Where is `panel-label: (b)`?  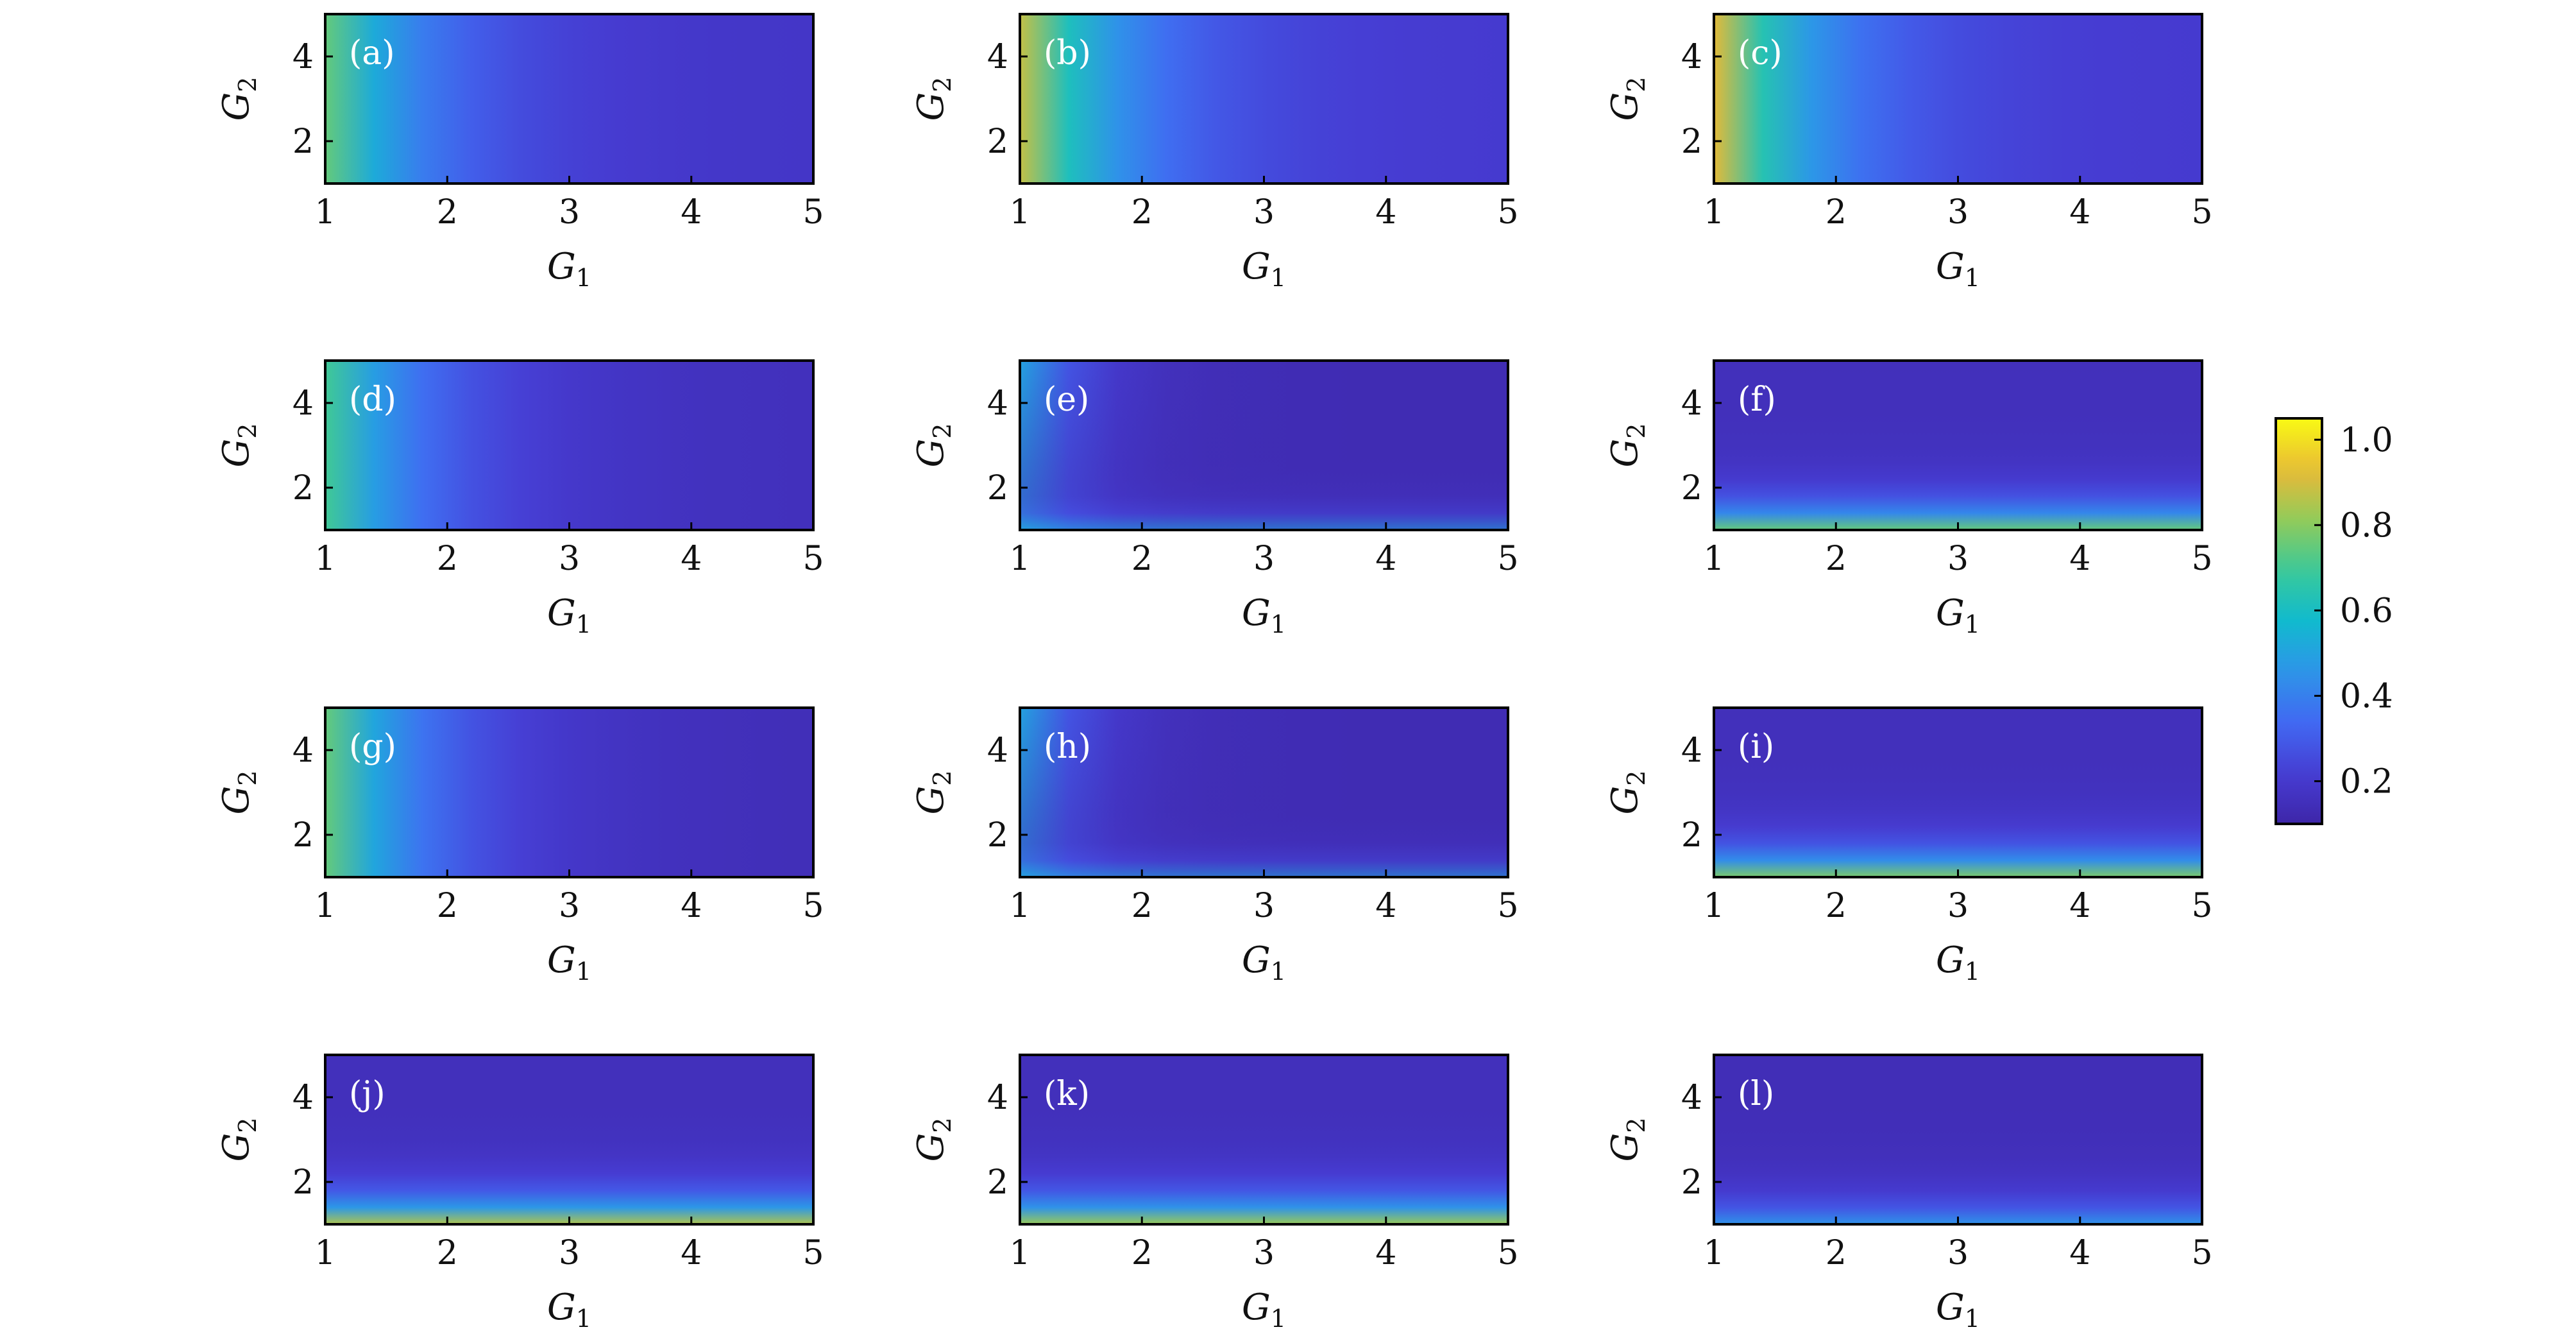 panel-label: (b) is located at coordinates (1067, 53).